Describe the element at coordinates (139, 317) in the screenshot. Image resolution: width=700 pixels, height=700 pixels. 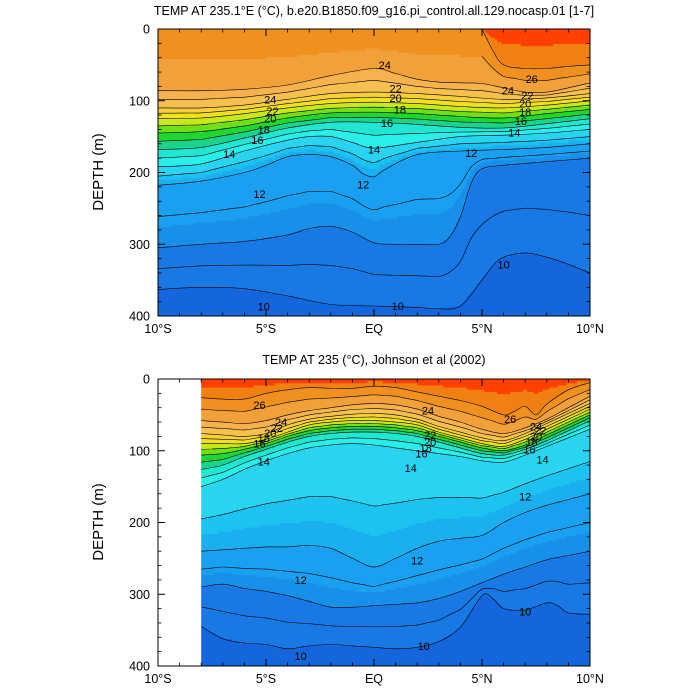
I see `y-tick-label: 400` at that location.